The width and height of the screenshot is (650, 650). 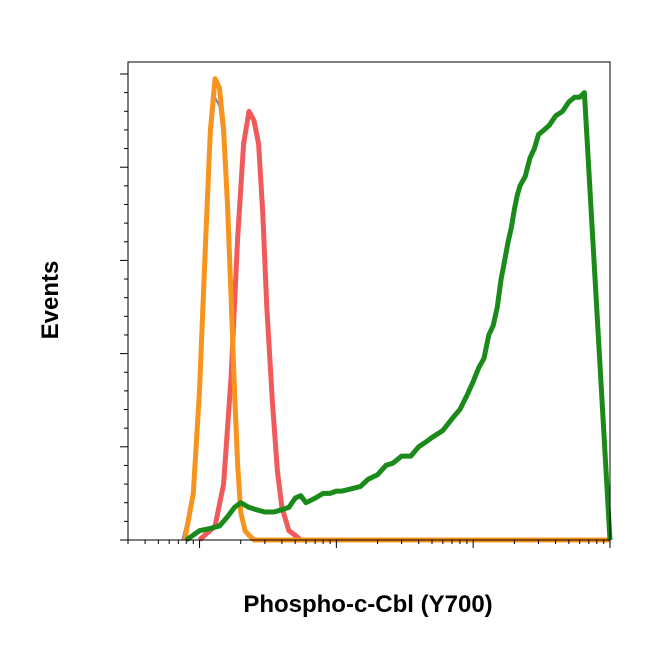 I want to click on y-axis-ticks, so click(x=124, y=307).